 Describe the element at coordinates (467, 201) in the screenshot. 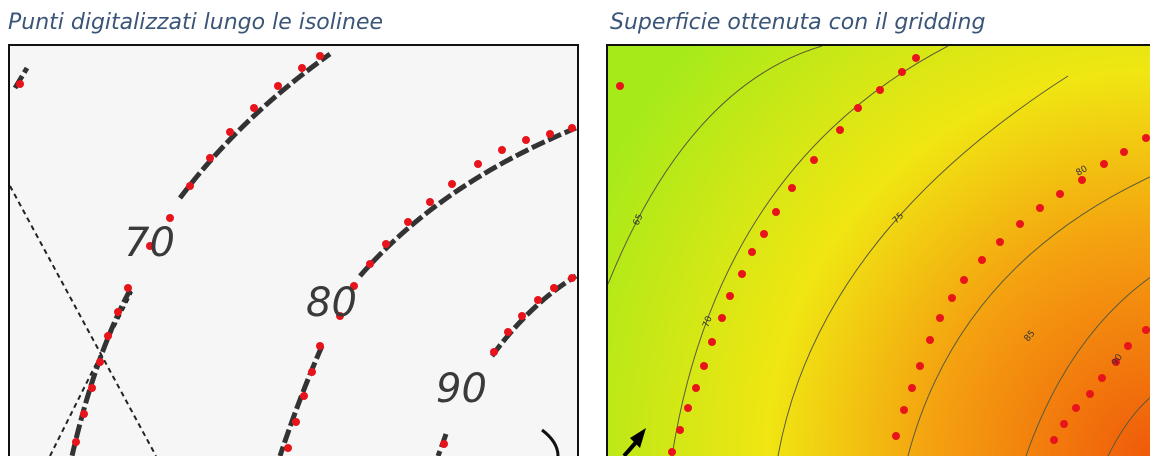

I see `isoline-80-upper` at that location.